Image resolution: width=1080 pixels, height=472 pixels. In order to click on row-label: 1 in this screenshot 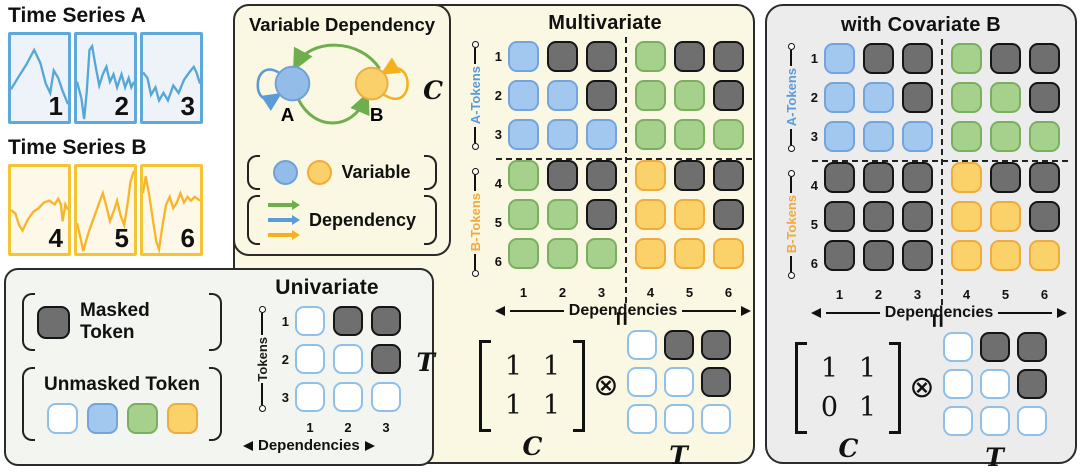, I will do `click(814, 58)`.